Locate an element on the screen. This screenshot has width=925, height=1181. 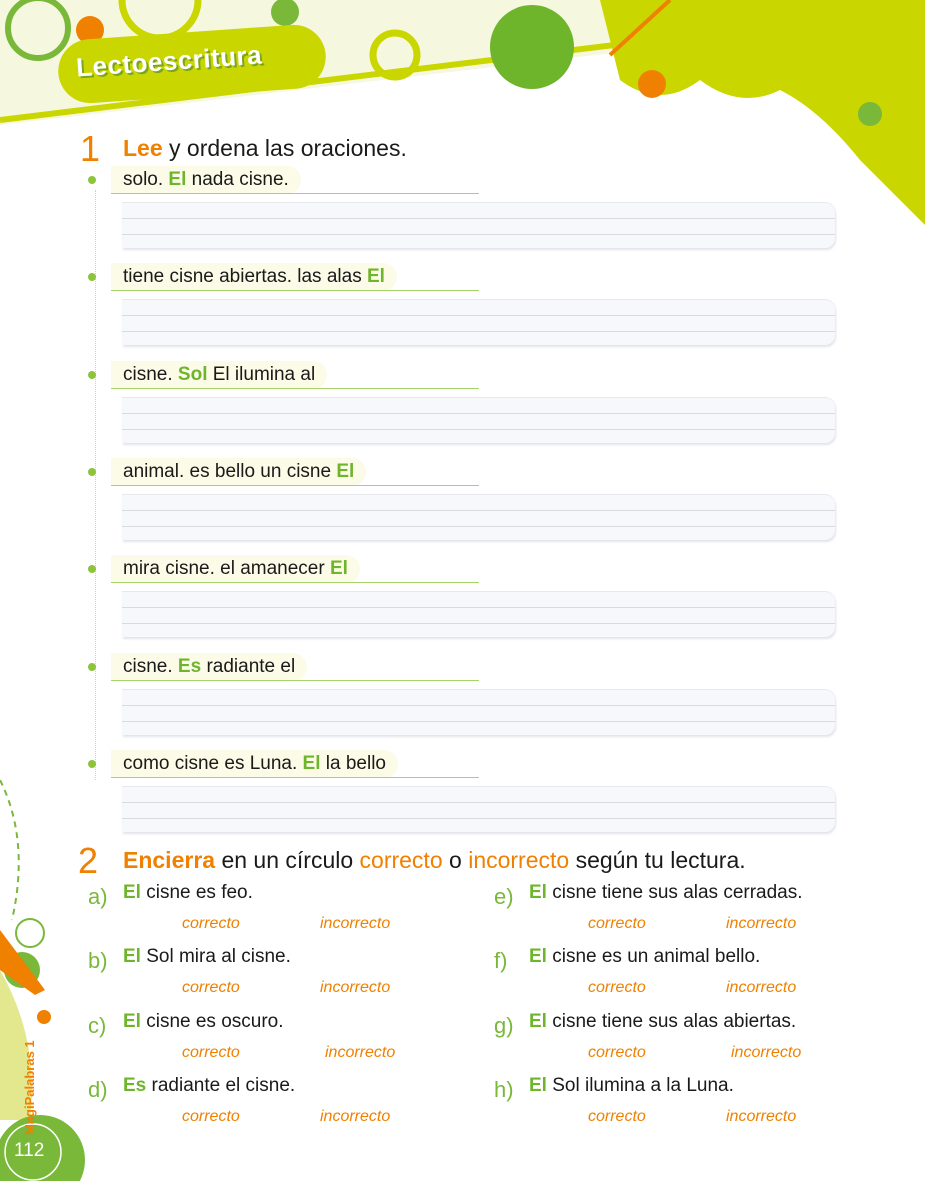
statement: El Sol mira al cisne. is located at coordinates (207, 957).